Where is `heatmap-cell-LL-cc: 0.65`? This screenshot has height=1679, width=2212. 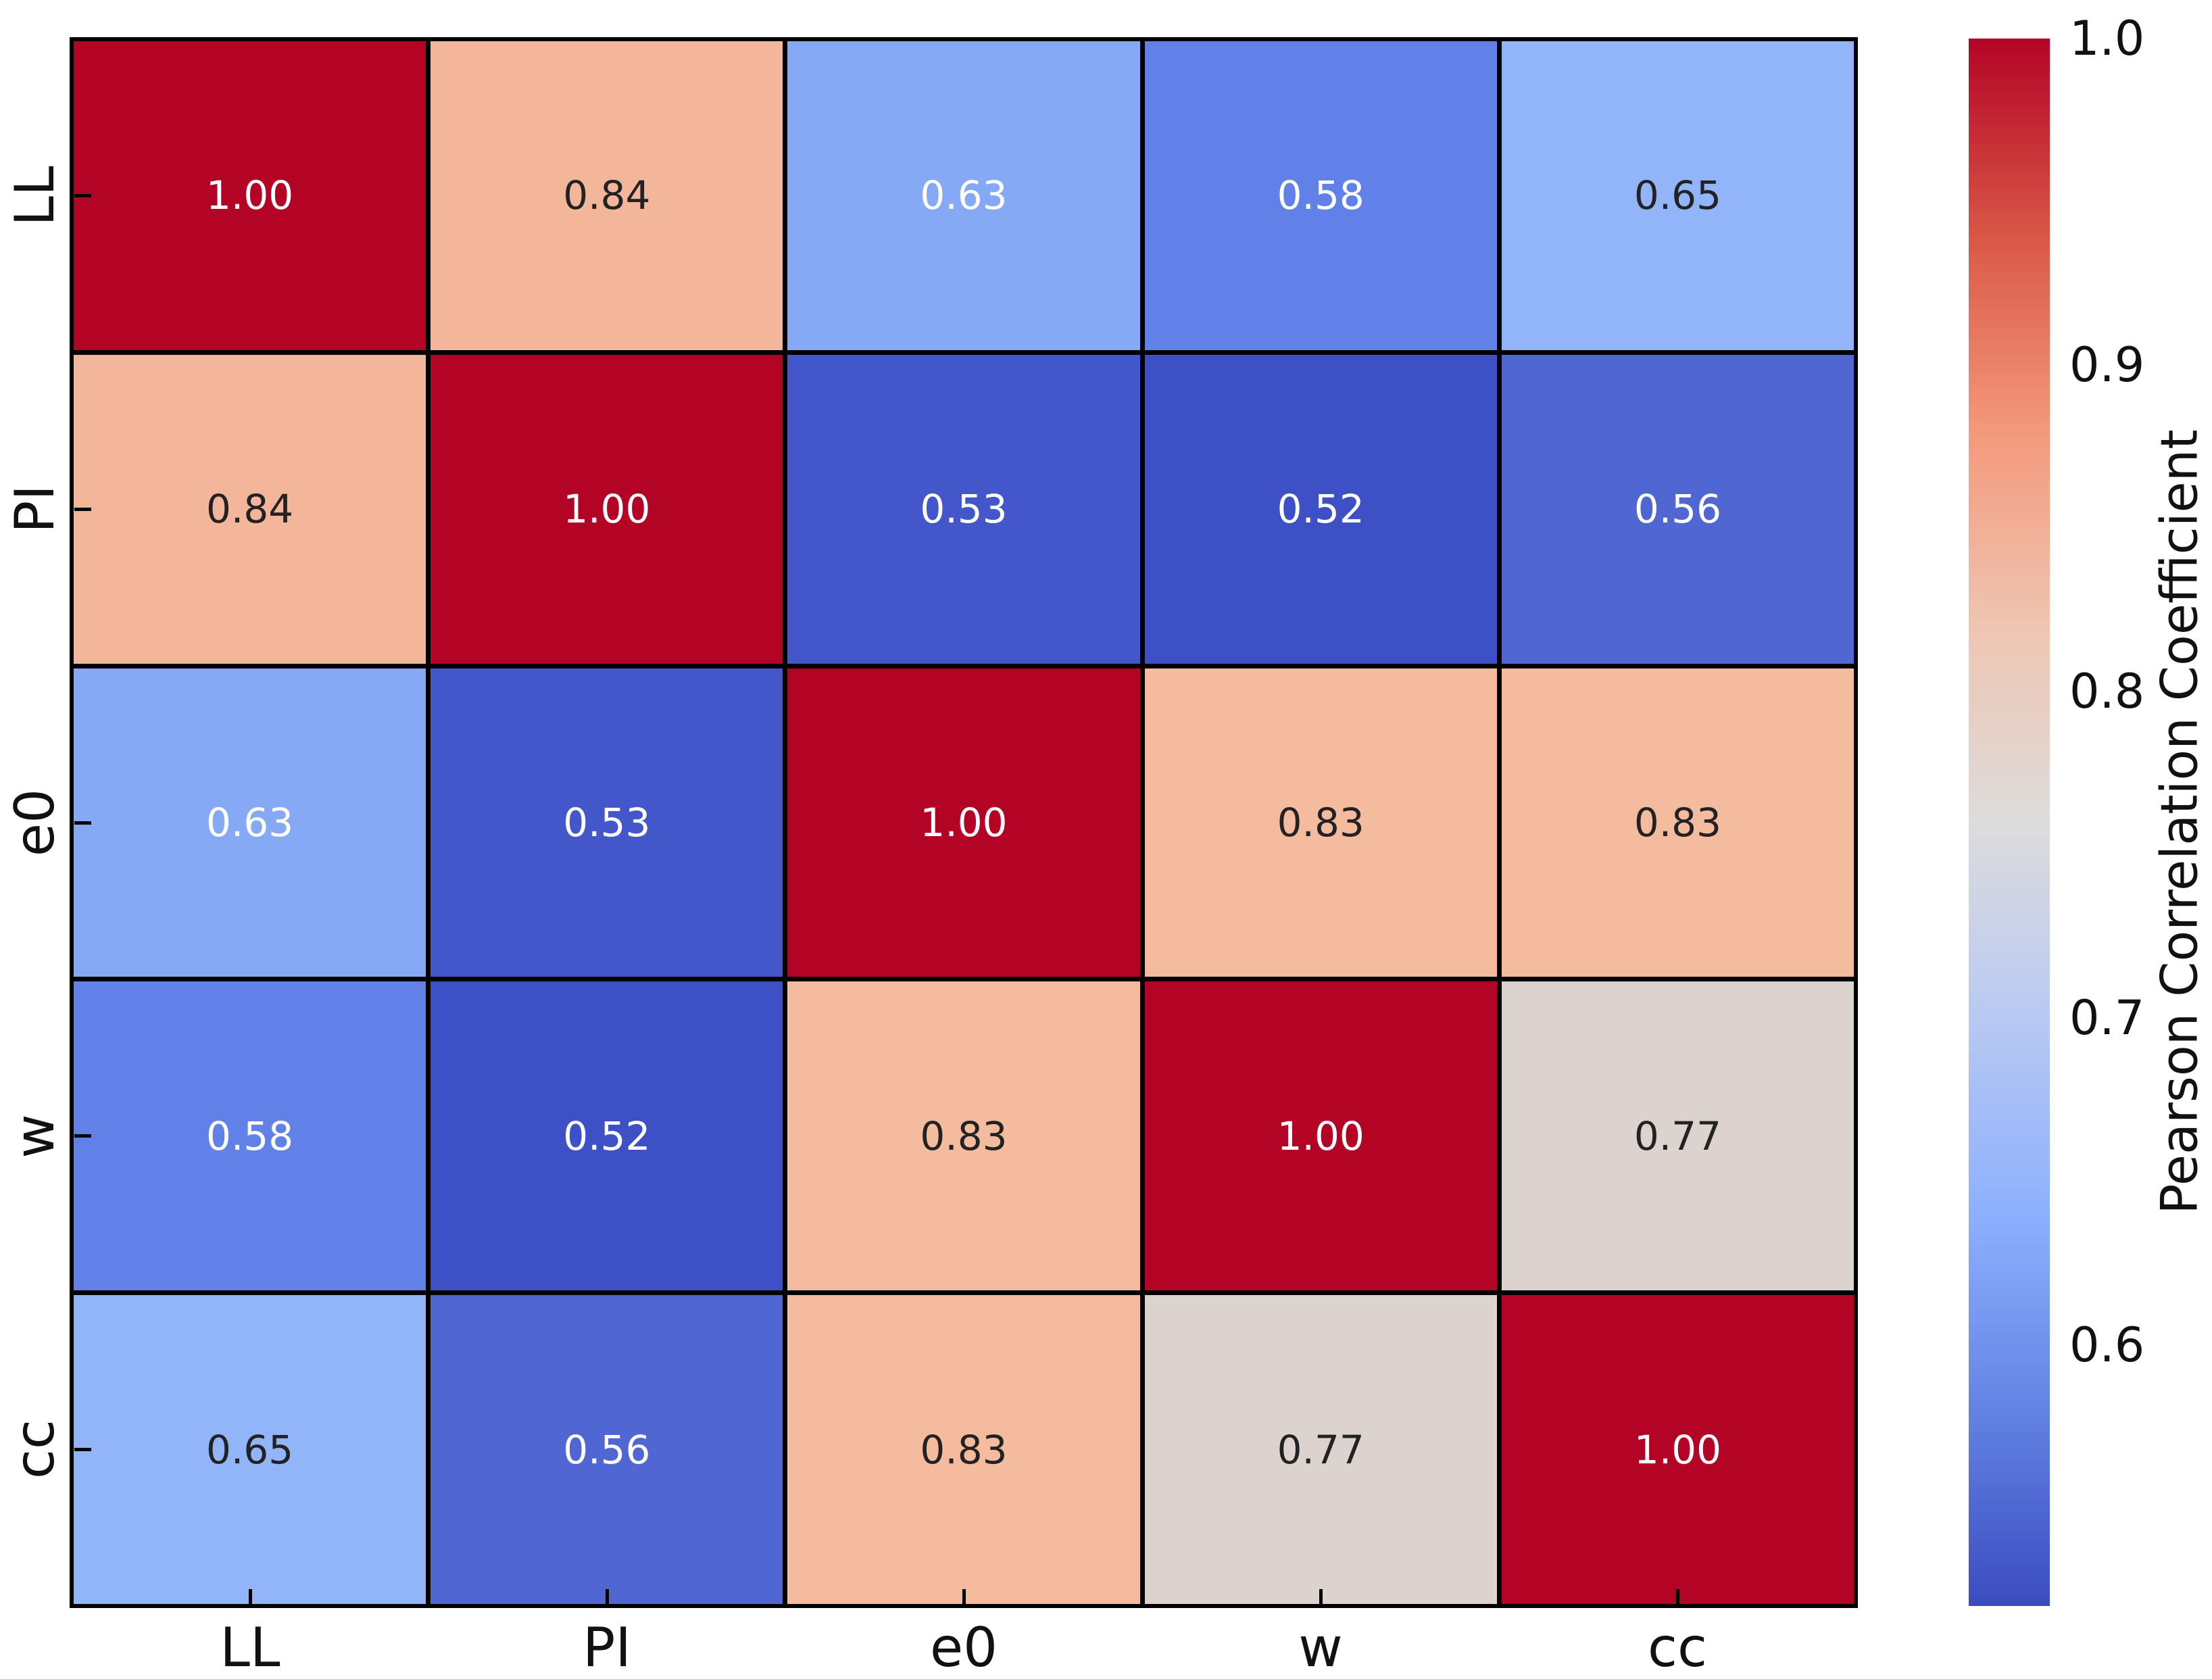
heatmap-cell-LL-cc: 0.65 is located at coordinates (1677, 195).